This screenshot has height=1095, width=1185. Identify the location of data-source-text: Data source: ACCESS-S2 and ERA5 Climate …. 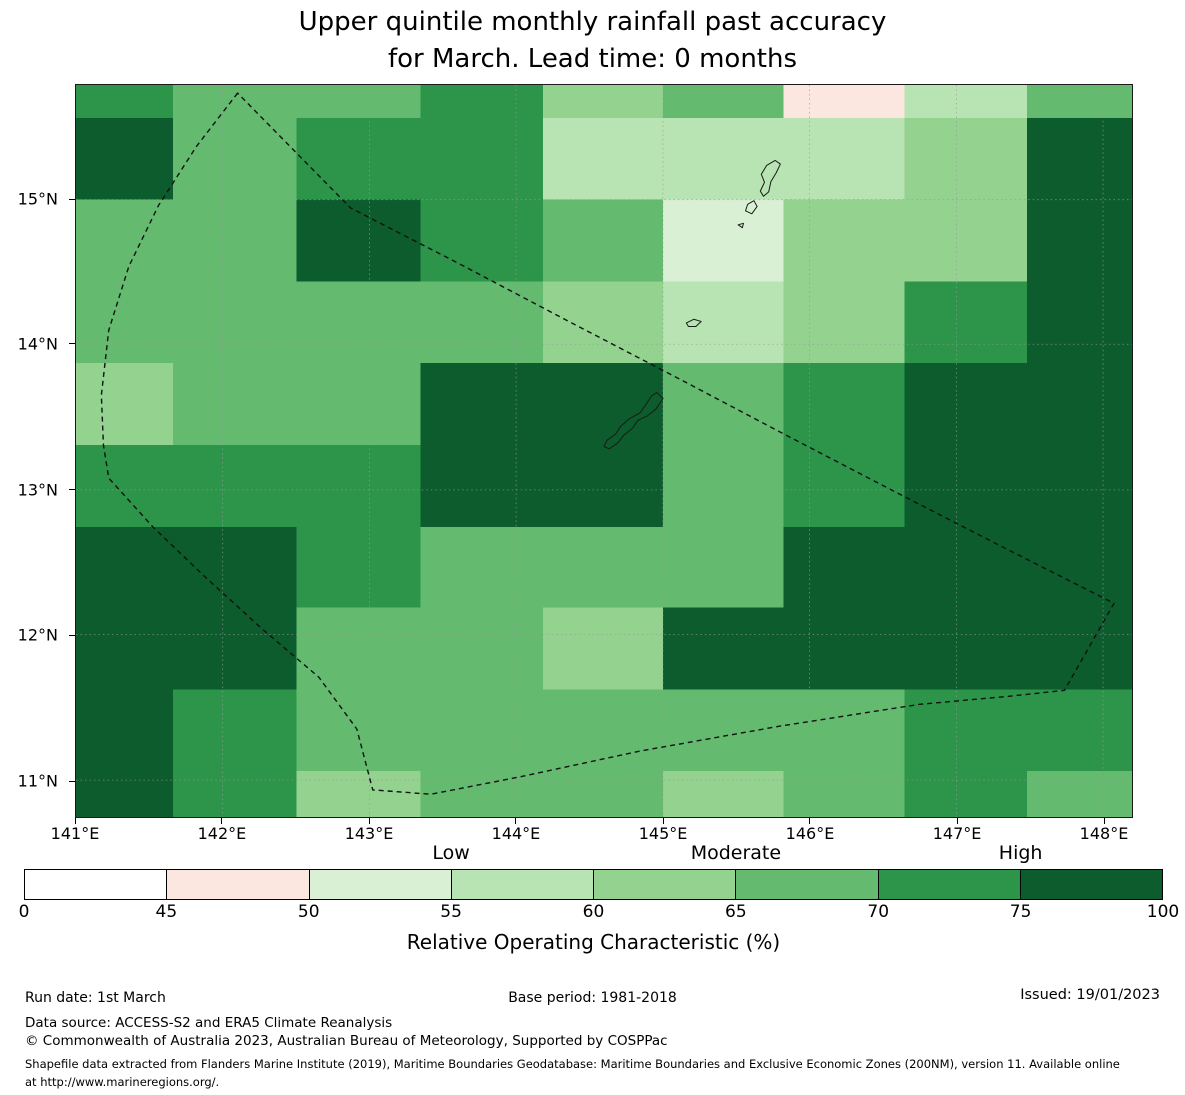
(209, 1023).